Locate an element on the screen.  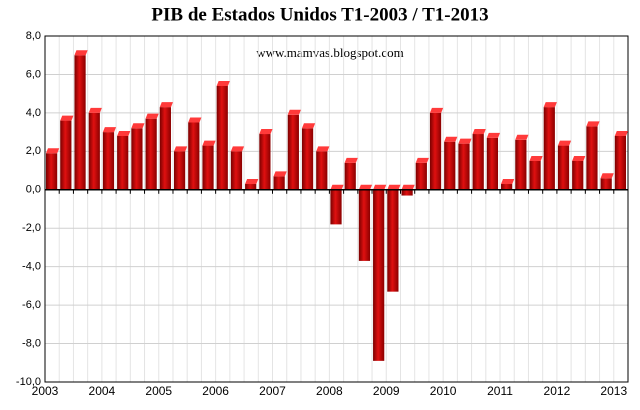
x-tick-label: 2011 is located at coordinates (500, 391).